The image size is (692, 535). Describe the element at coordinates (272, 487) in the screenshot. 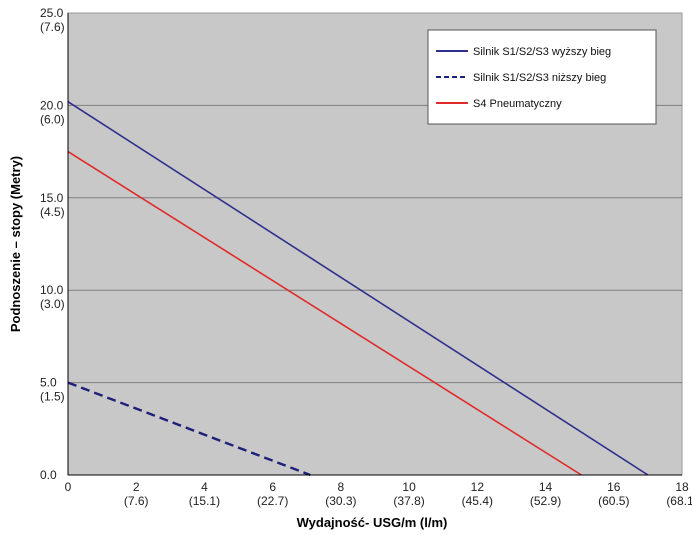

I see `x-tick-label: 6` at that location.